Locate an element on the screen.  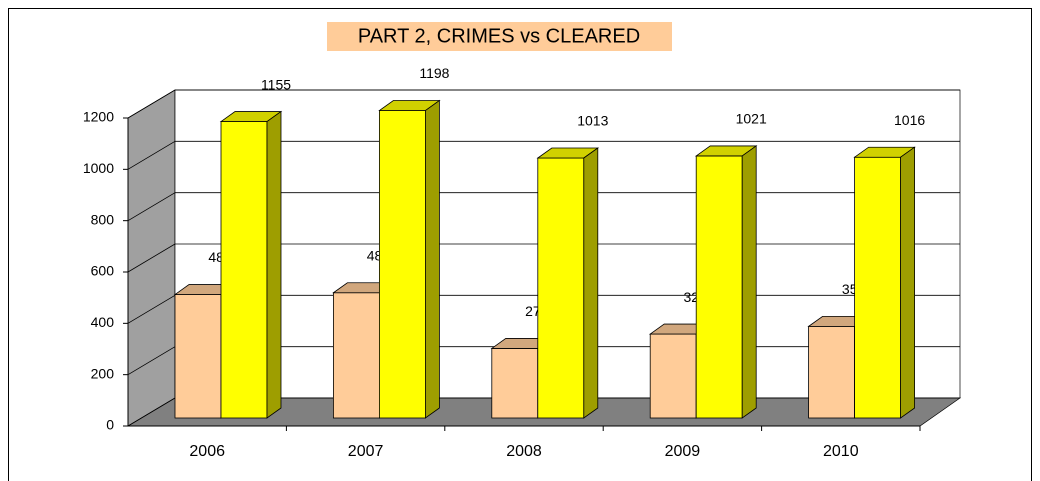
y-tick-label: 400 is located at coordinates (103, 322).